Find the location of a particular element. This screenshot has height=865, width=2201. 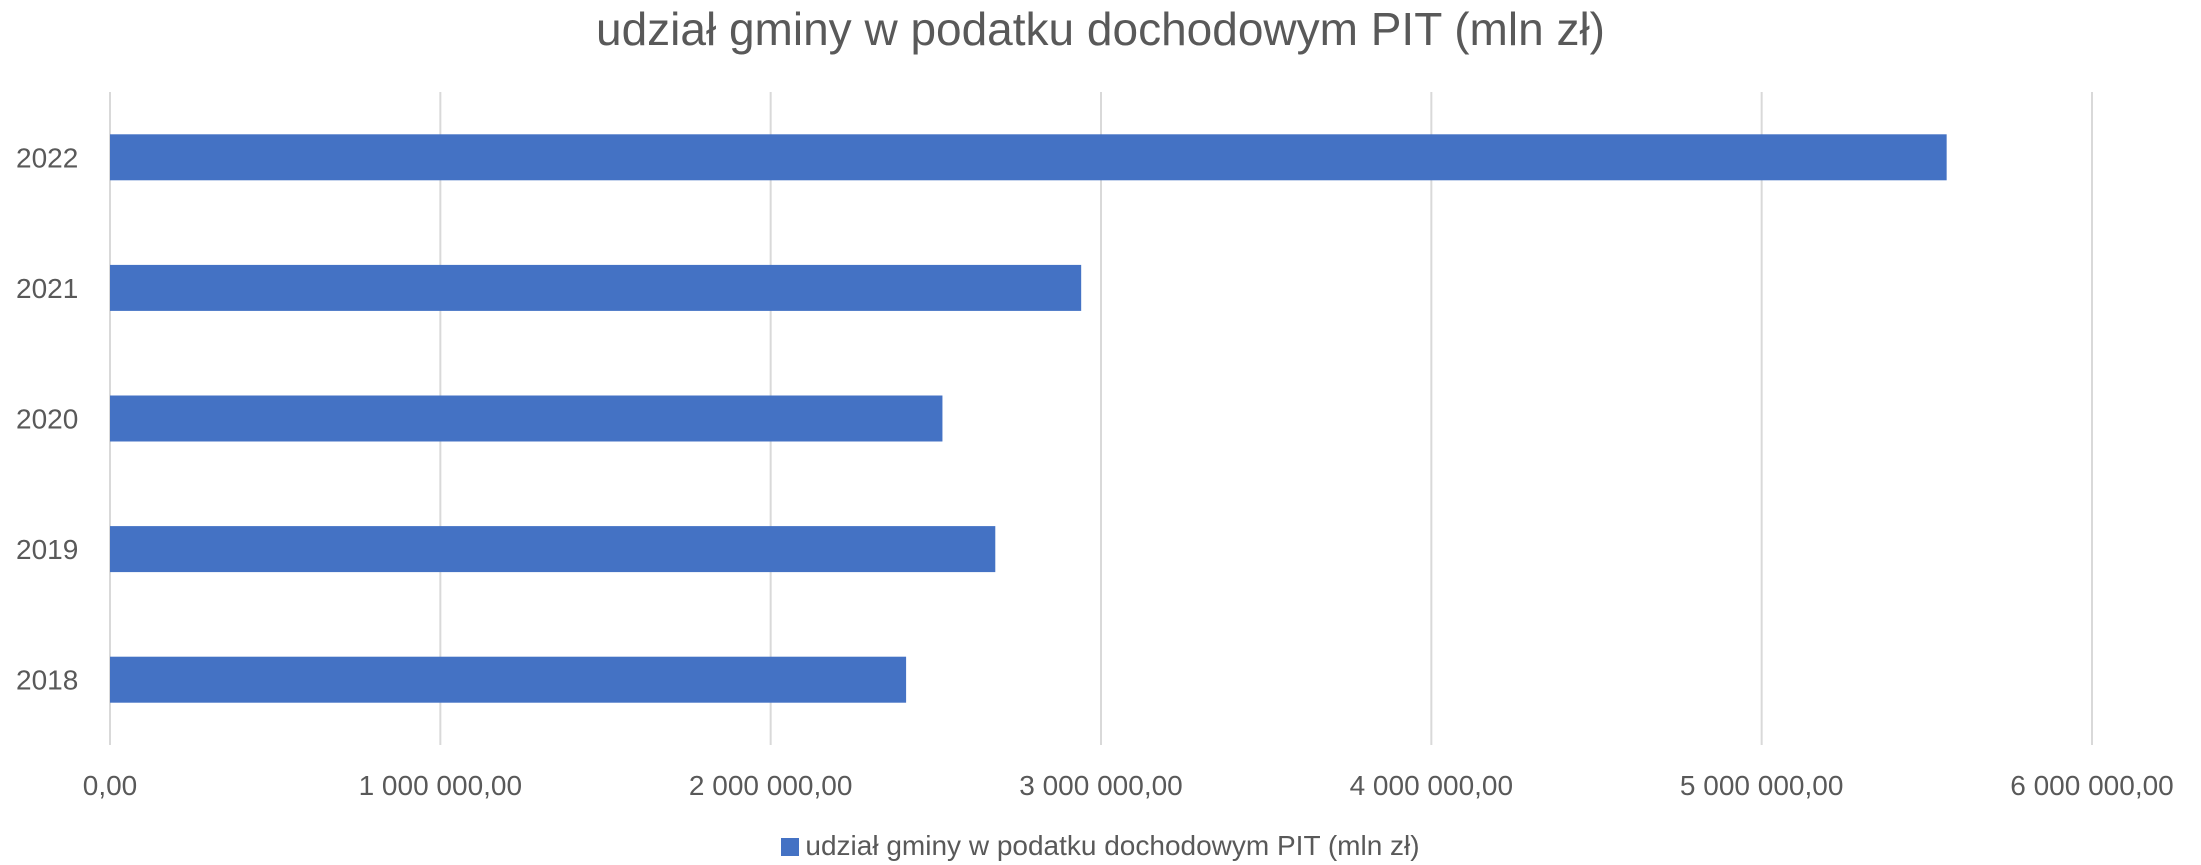

y-tick-label: 2022 is located at coordinates (47, 157).